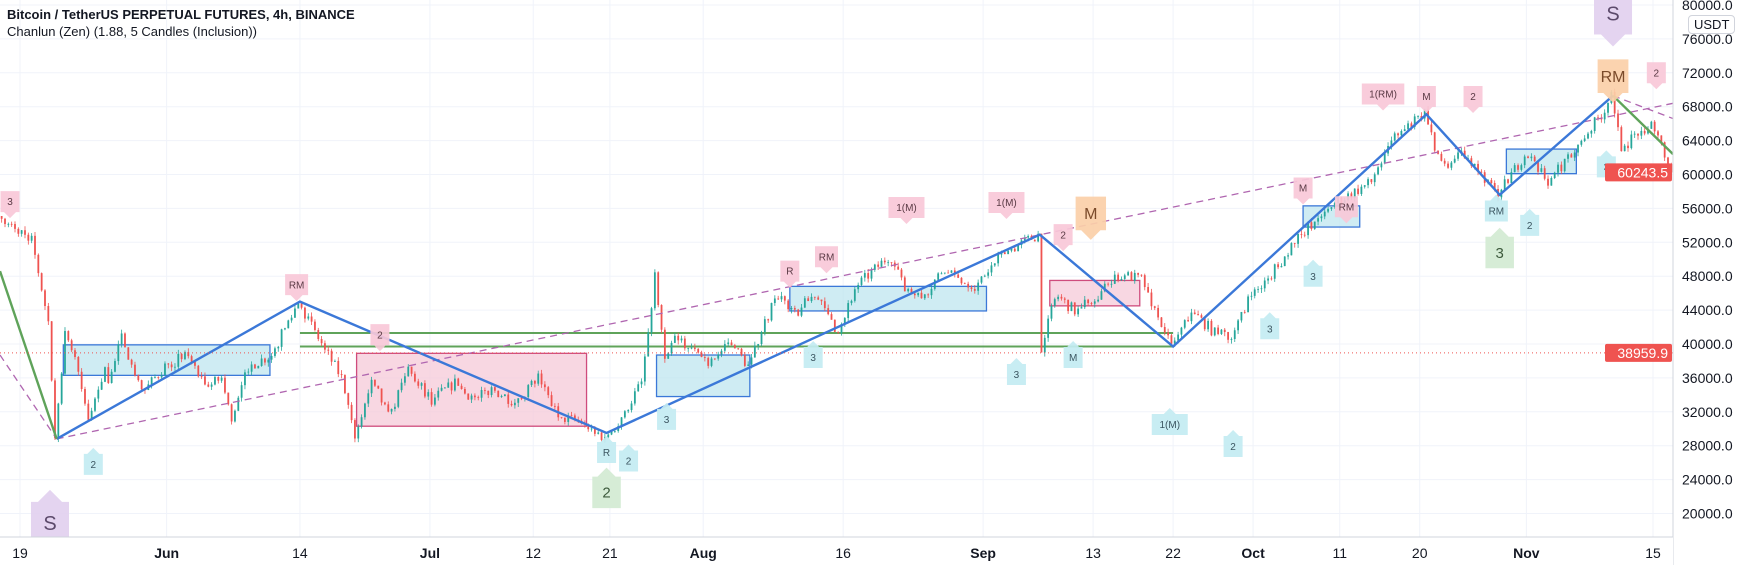 The height and width of the screenshot is (565, 1744). Describe the element at coordinates (1707, 378) in the screenshot. I see `price-tick-label: 36000.0` at that location.